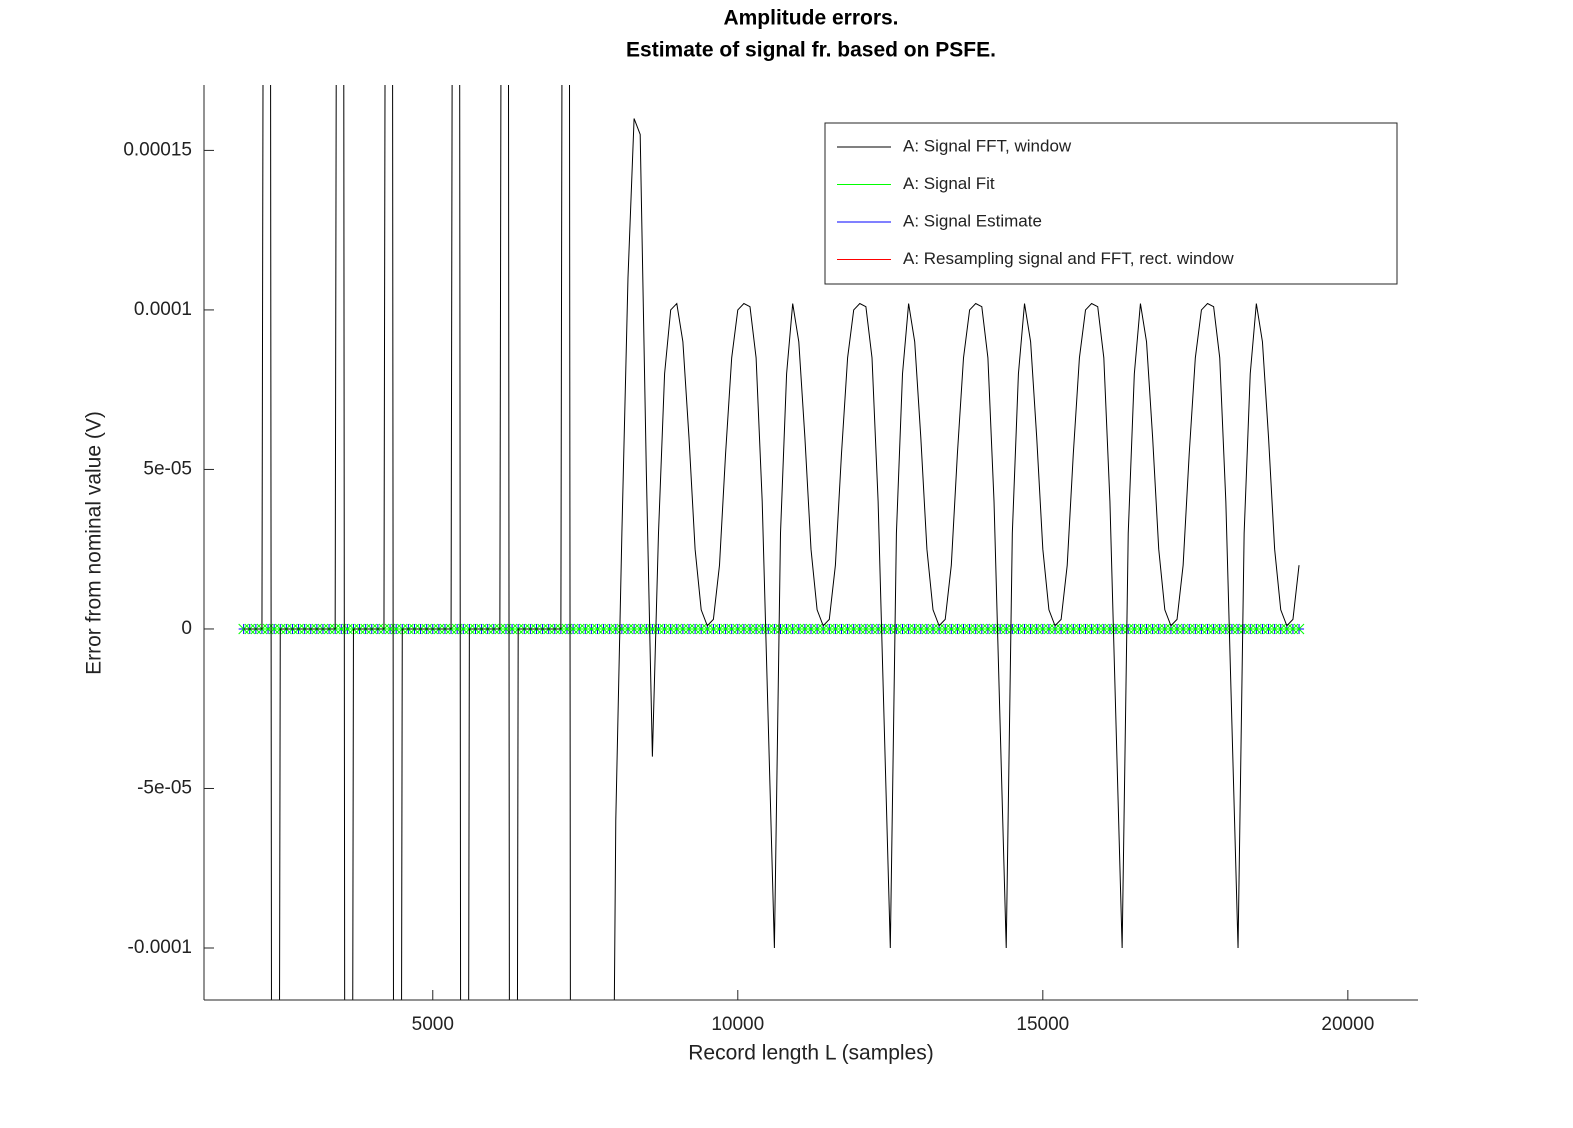 This screenshot has width=1573, height=1128. What do you see at coordinates (987, 145) in the screenshot?
I see `legend-label: A: Signal FFT, window` at bounding box center [987, 145].